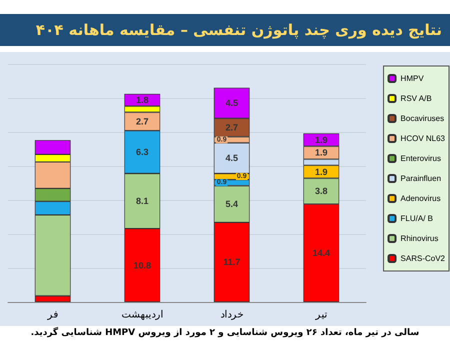 This screenshot has width=450, height=350. Describe the element at coordinates (423, 258) in the screenshot. I see `legend-label: SARS-CoV2` at that location.